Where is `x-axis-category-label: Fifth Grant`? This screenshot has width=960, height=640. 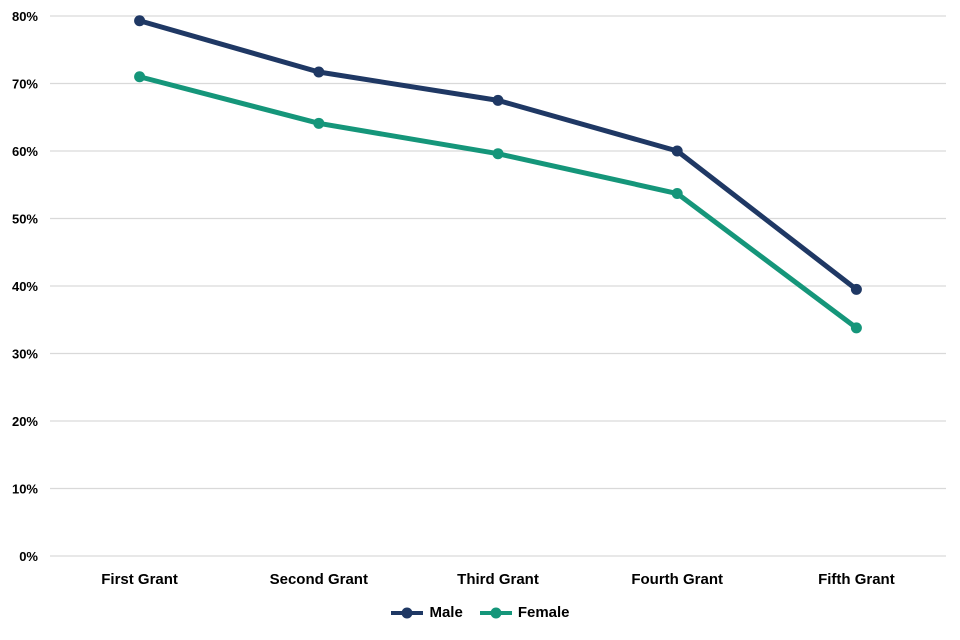 x-axis-category-label: Fifth Grant is located at coordinates (856, 579).